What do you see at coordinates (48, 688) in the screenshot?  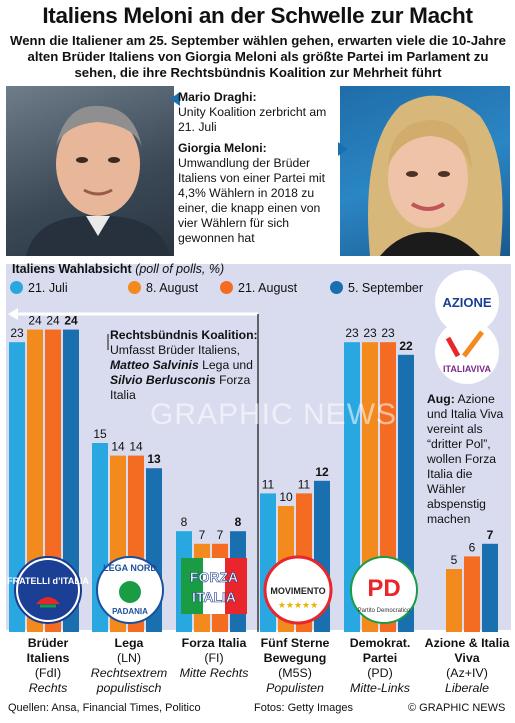 I see `party-orientation: Rechts` at bounding box center [48, 688].